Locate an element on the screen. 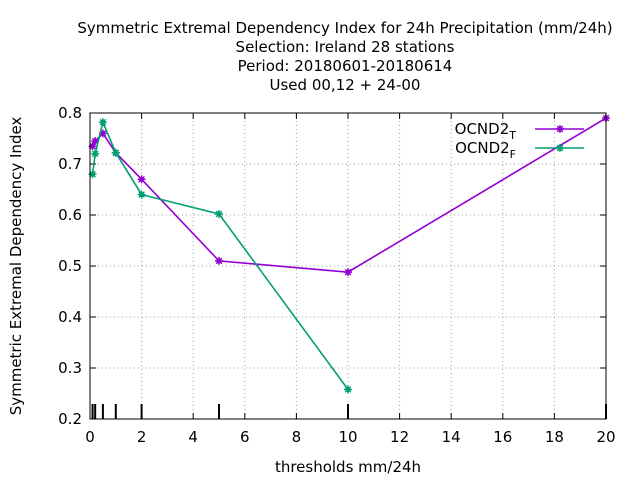 The height and width of the screenshot is (480, 640). x-tick-label: 0 is located at coordinates (90, 437).